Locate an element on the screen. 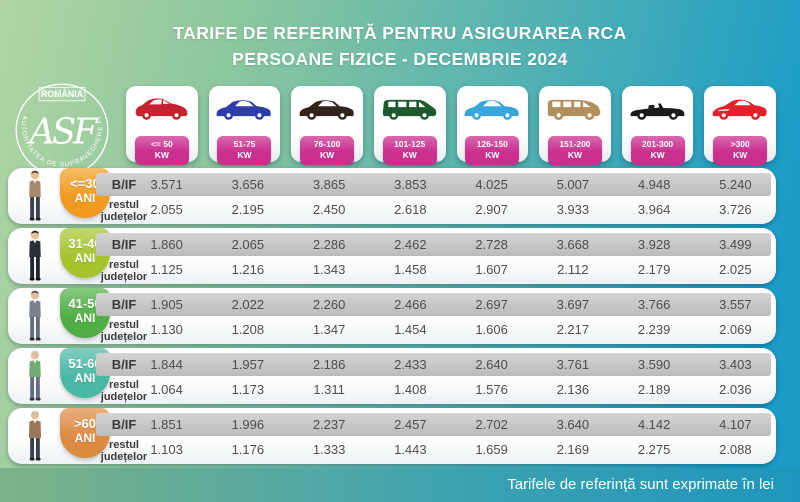 The width and height of the screenshot is (800, 502). tariff-cell: 2.697 is located at coordinates (491, 304).